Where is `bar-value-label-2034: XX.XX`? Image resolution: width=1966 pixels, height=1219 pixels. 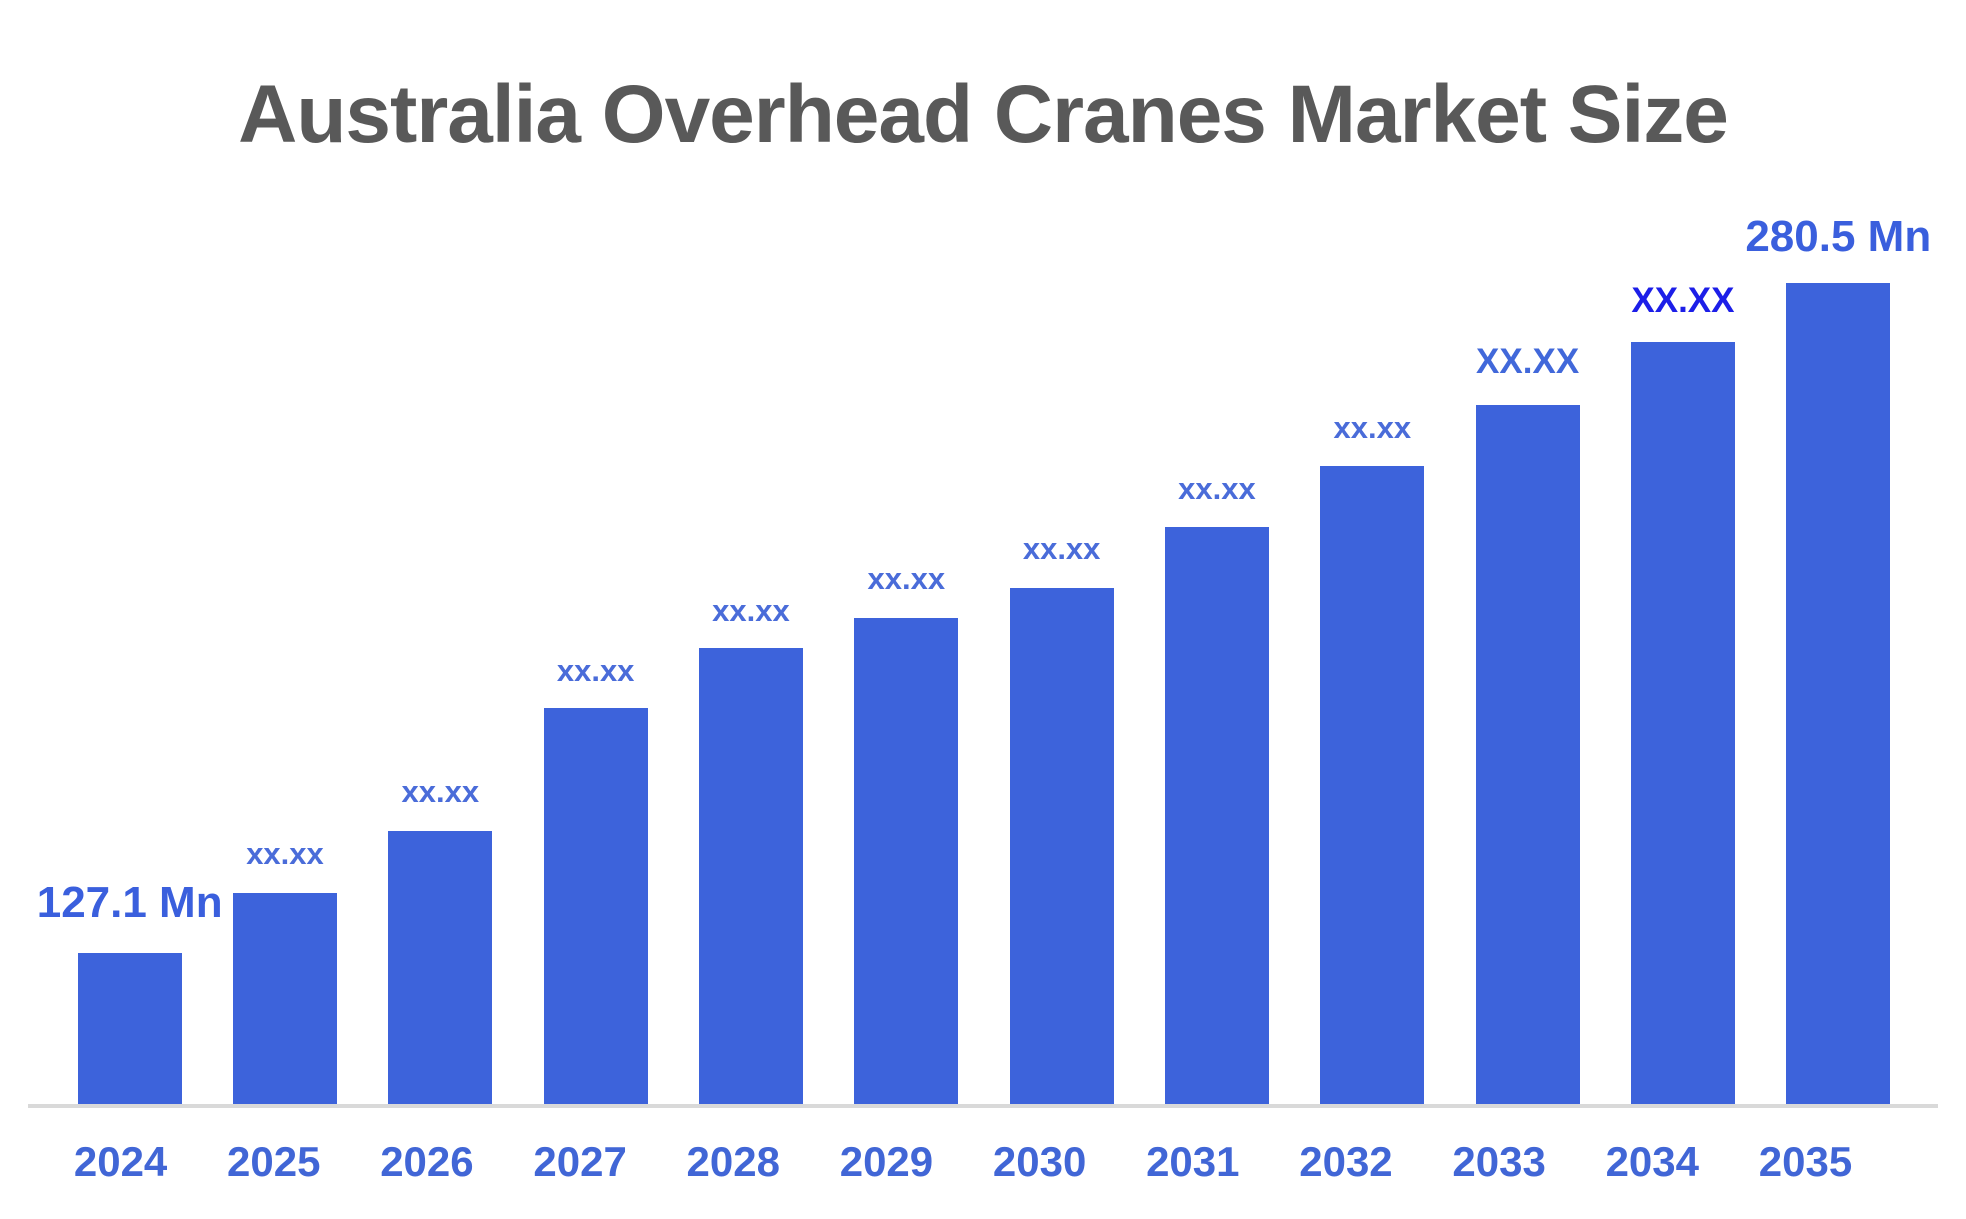 bar-value-label-2034: XX.XX is located at coordinates (1683, 300).